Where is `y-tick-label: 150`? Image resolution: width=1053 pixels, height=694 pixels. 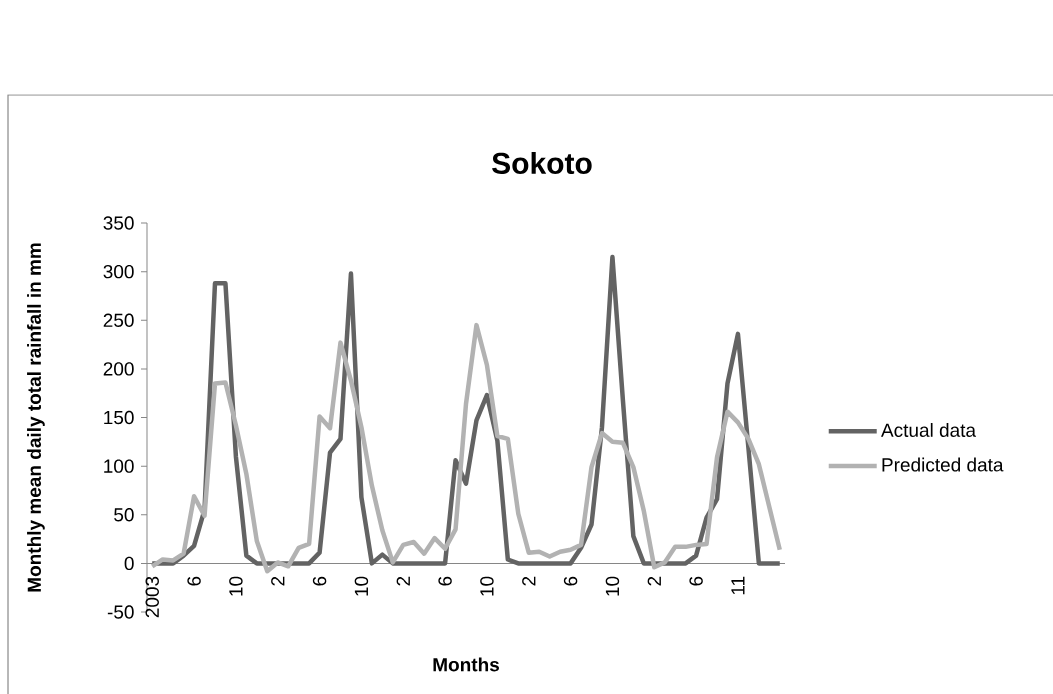 y-tick-label: 150 is located at coordinates (119, 417).